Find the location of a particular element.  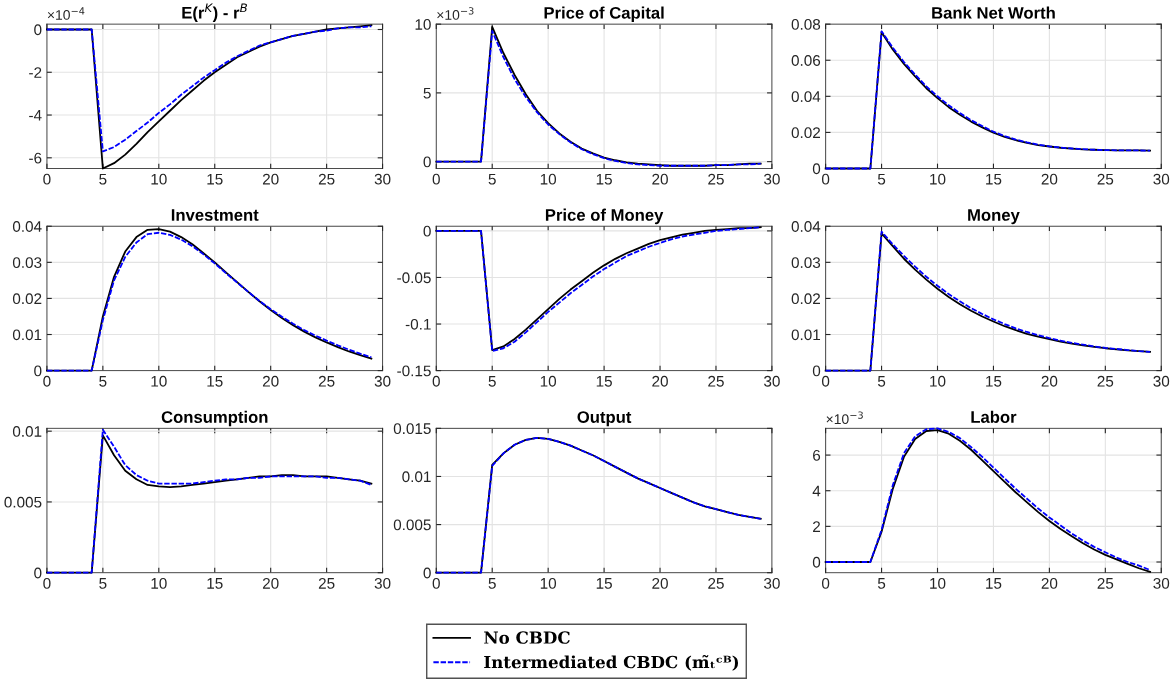

y-tick-label: -2 is located at coordinates (35, 72).